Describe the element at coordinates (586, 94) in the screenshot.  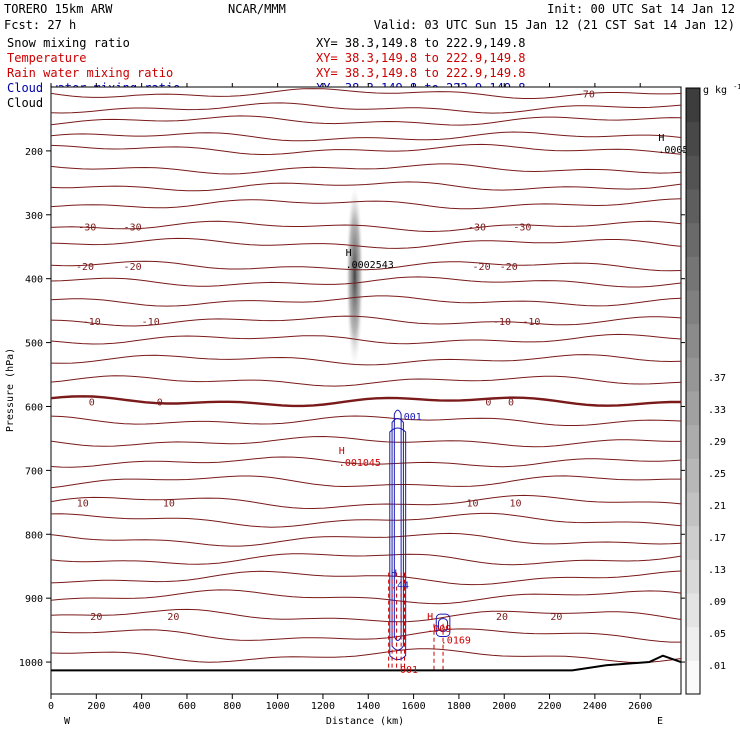
I see `temperature-label: -70` at that location.